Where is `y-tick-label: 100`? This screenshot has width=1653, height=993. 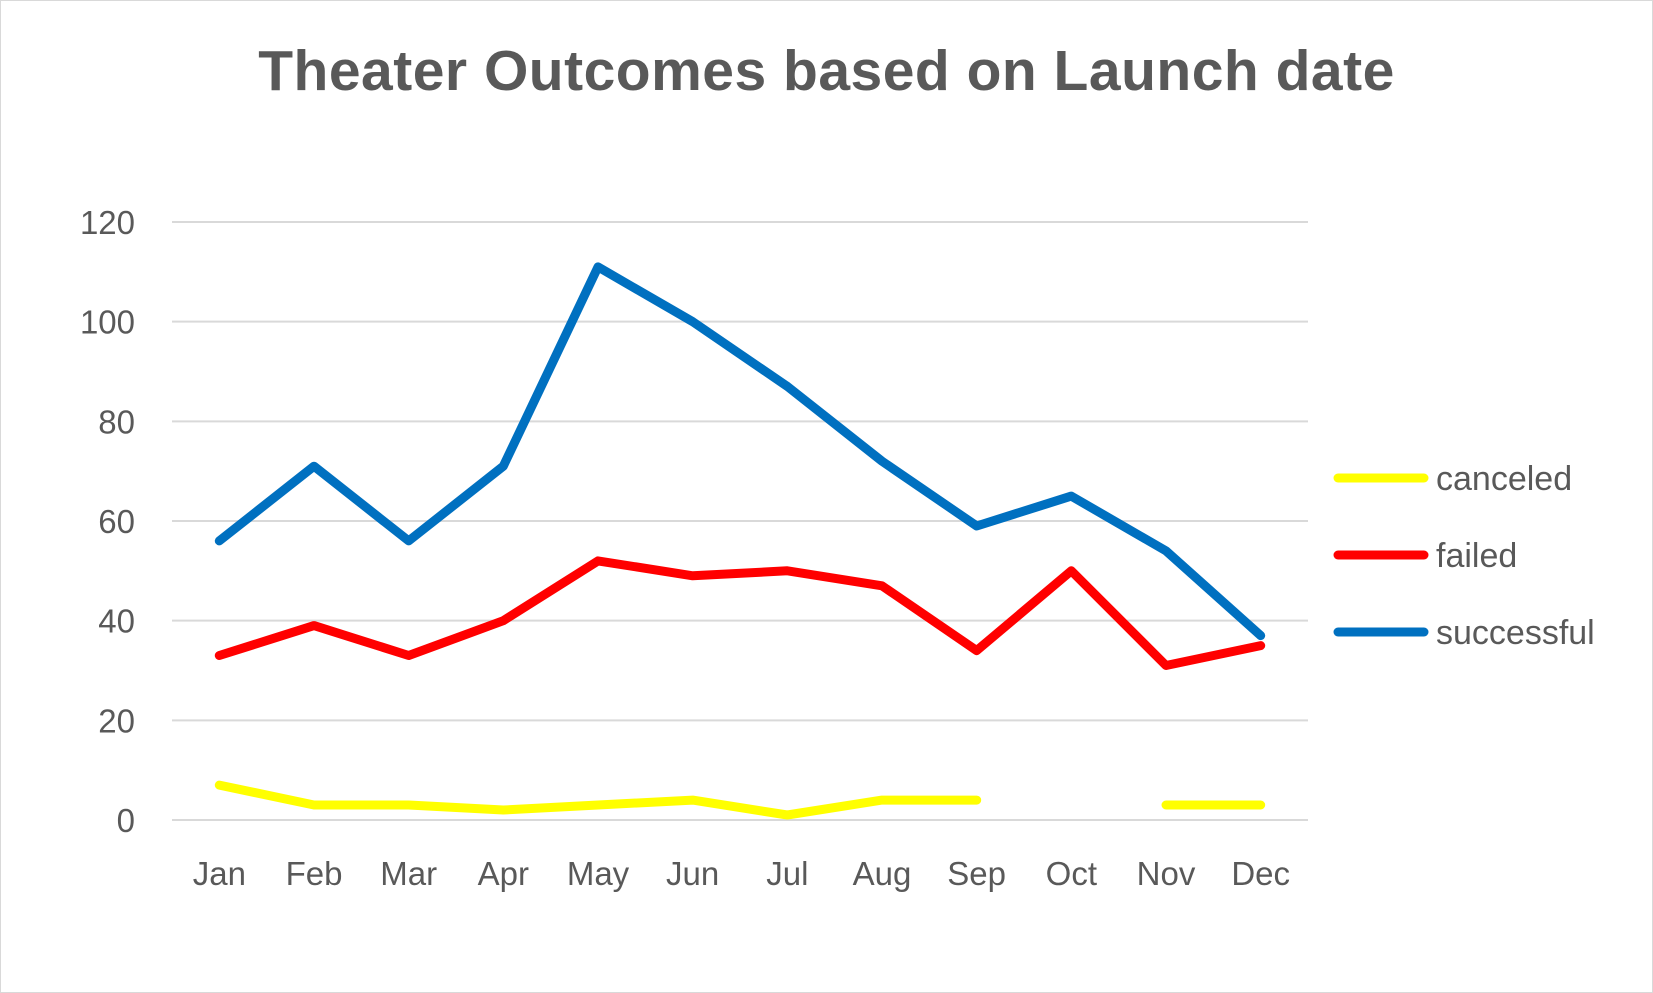
y-tick-label: 100 is located at coordinates (107, 322).